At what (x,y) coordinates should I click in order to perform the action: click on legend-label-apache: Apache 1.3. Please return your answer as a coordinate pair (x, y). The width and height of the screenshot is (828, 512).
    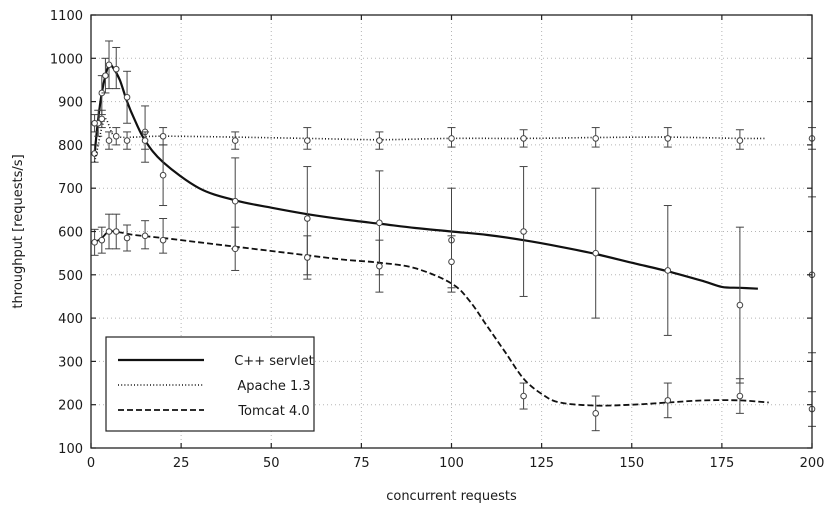
    Looking at the image, I should click on (273, 386).